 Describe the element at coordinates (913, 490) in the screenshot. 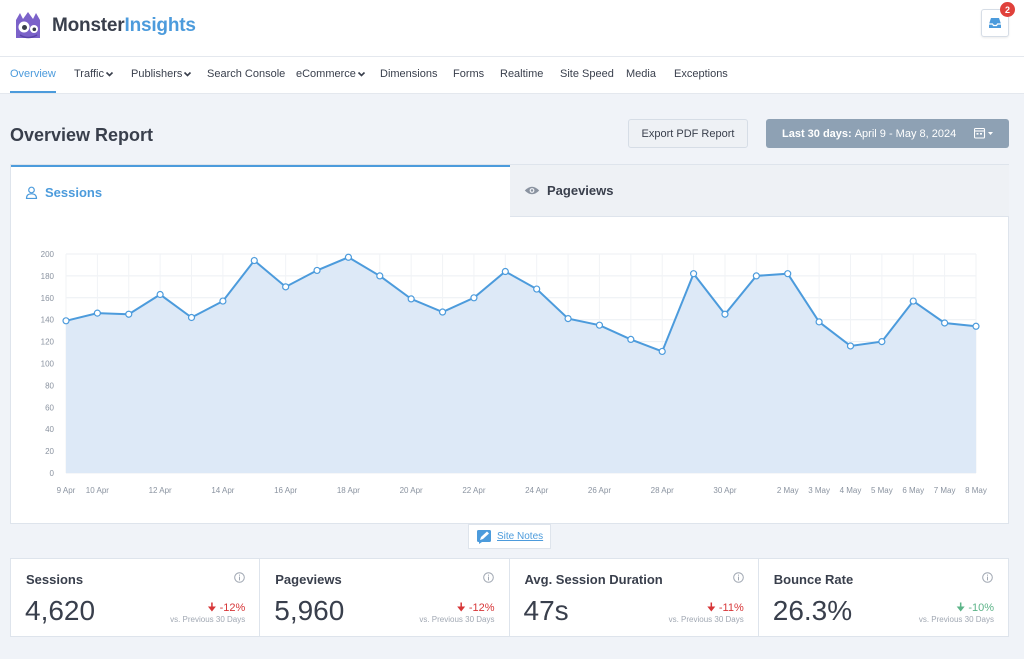

I see `x-tick-label: 6 May` at that location.